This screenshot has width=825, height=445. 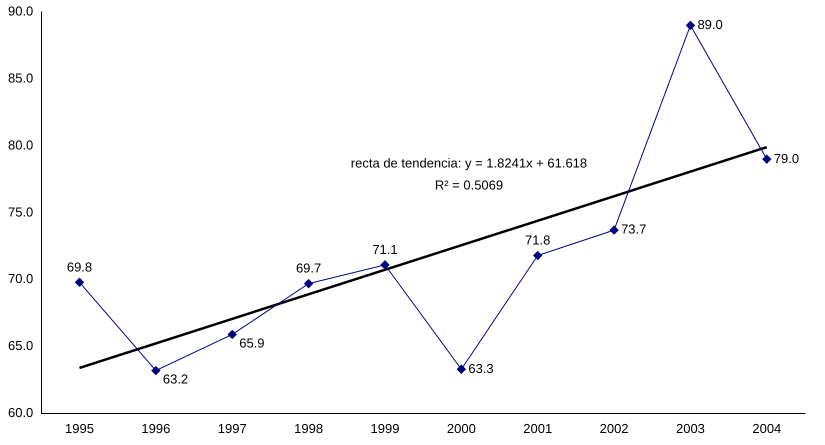 What do you see at coordinates (21, 278) in the screenshot?
I see `y-tick-label: 70.0` at bounding box center [21, 278].